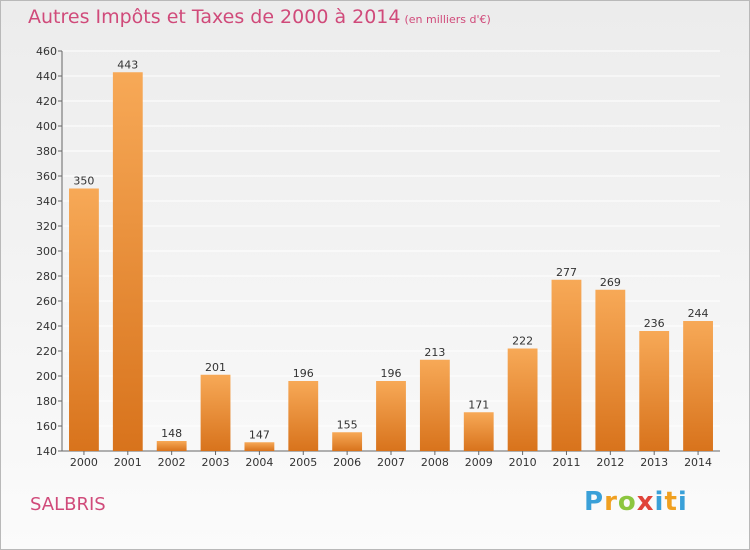  Describe the element at coordinates (566, 462) in the screenshot. I see `x-tick-label: 2011` at that location.